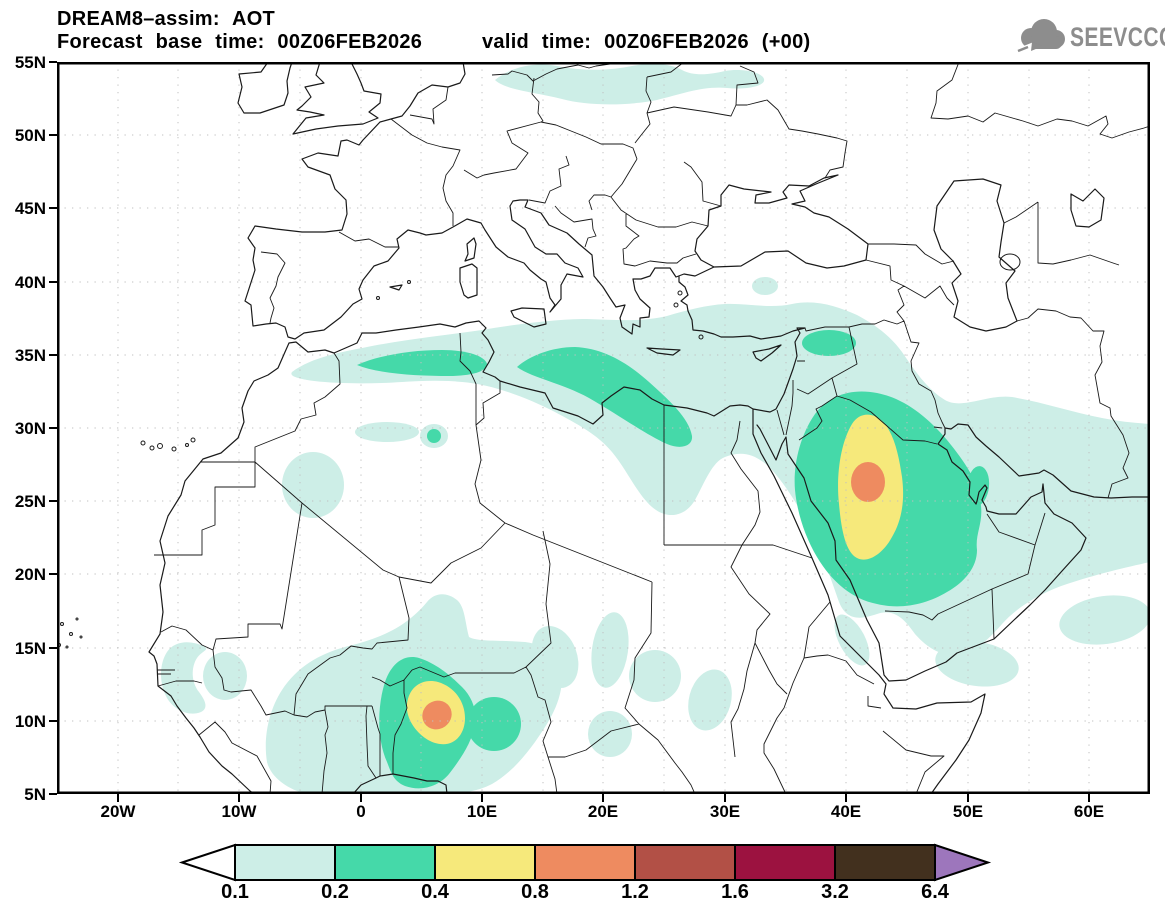 This screenshot has height=905, width=1165. What do you see at coordinates (30, 501) in the screenshot?
I see `y-axis-label: 25N` at bounding box center [30, 501].